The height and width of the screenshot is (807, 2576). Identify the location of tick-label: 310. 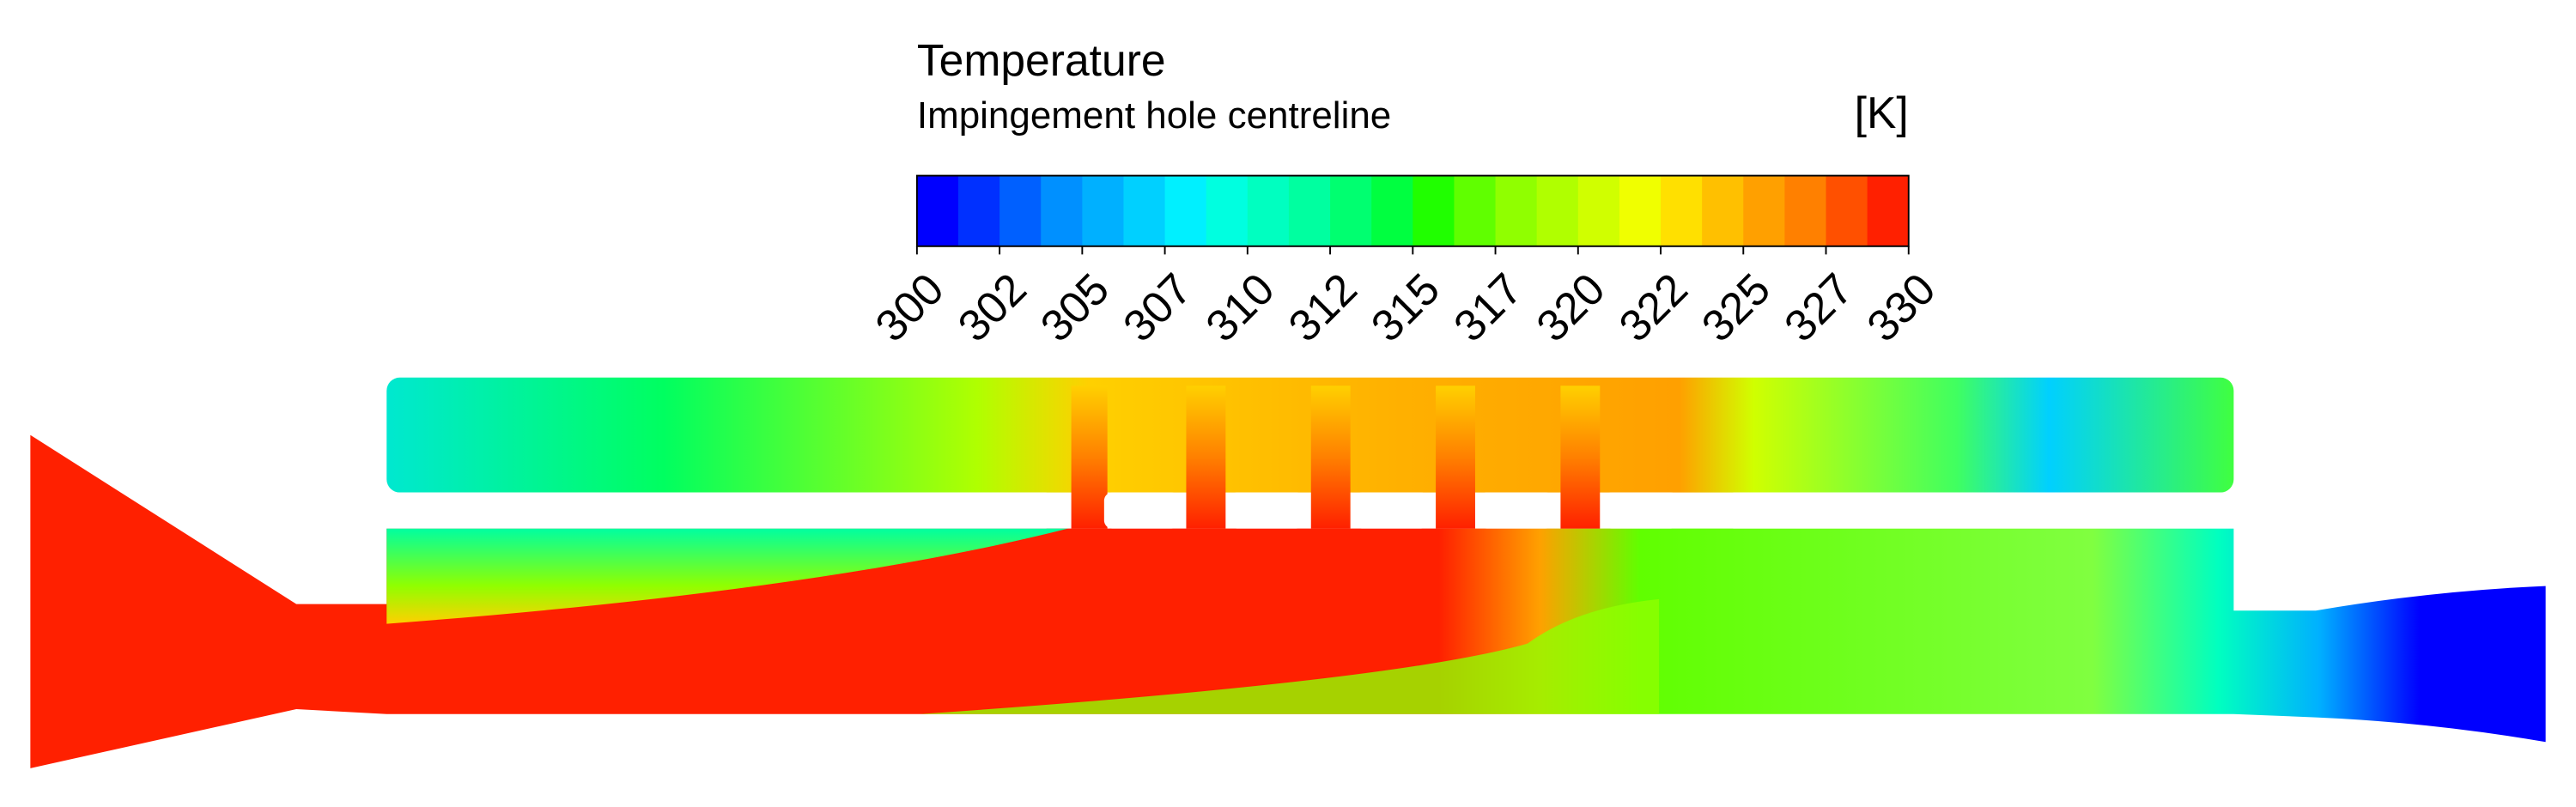
(1240, 307).